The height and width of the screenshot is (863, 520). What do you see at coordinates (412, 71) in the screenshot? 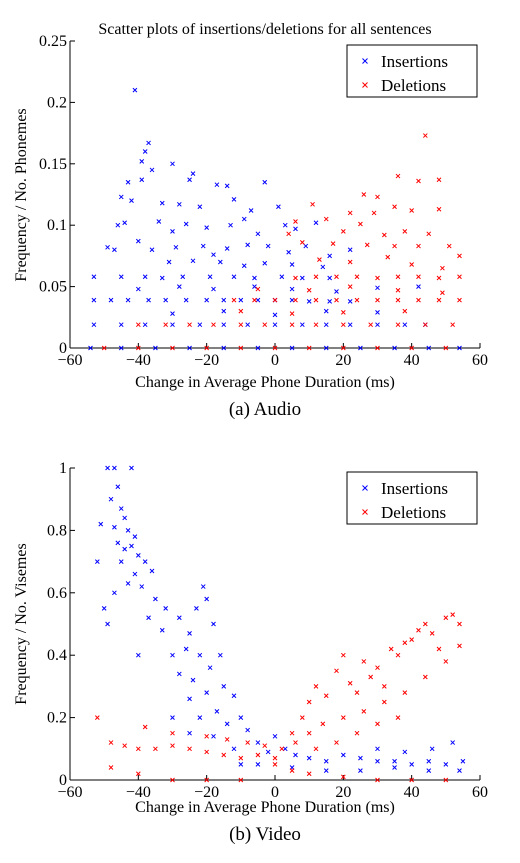
I see `legend: Insertions Deletions` at bounding box center [412, 71].